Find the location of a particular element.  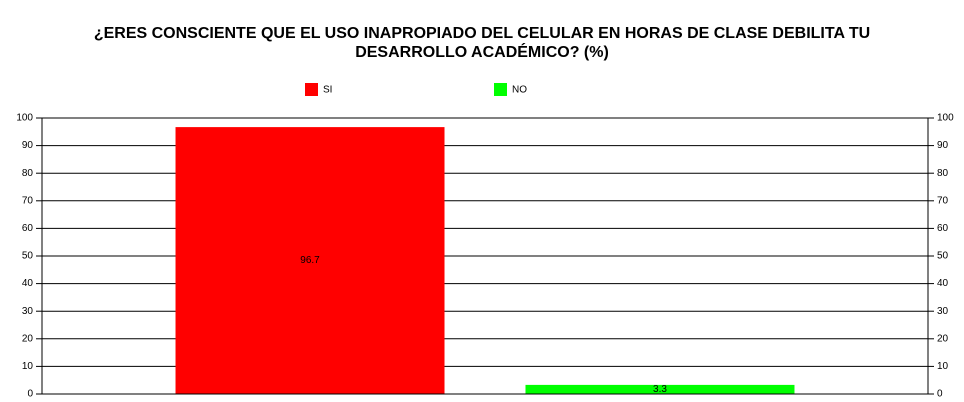

bar is located at coordinates (660, 389).